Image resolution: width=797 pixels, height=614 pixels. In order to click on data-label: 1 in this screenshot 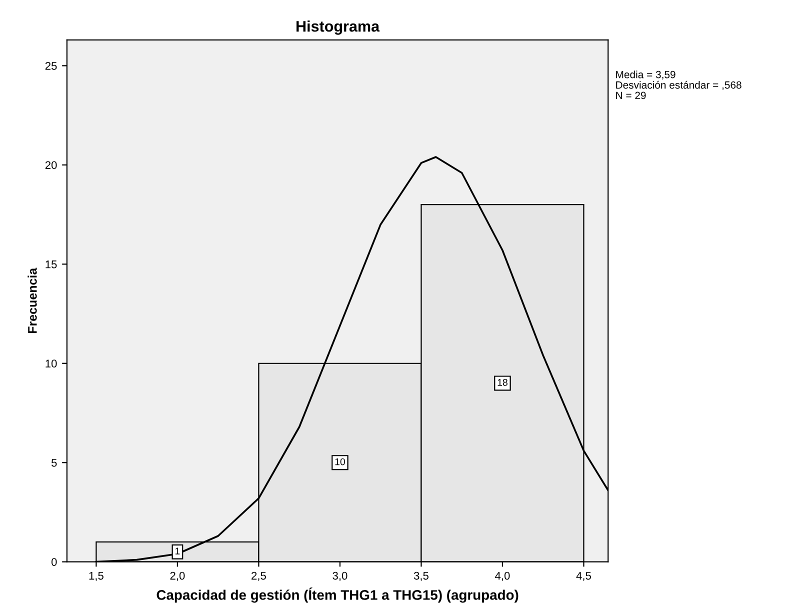, I will do `click(177, 551)`.